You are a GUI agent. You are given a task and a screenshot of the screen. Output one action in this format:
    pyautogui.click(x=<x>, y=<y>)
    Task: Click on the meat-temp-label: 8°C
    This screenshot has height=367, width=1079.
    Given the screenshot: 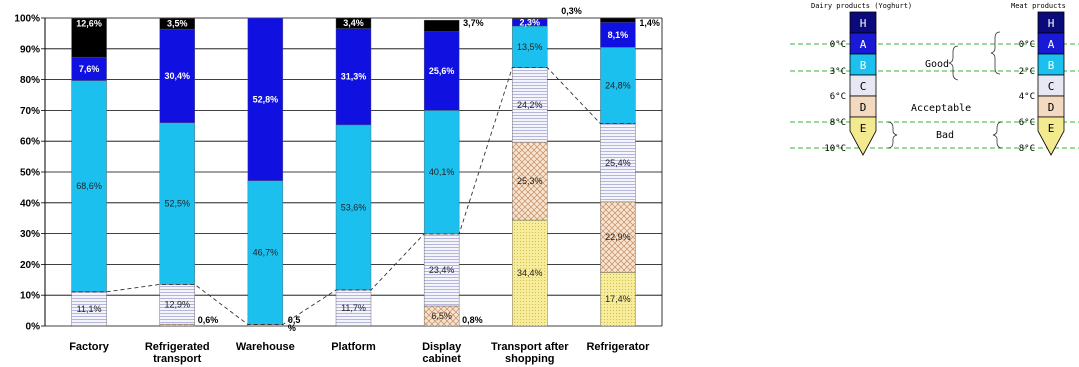 What is the action you would take?
    pyautogui.click(x=1027, y=149)
    